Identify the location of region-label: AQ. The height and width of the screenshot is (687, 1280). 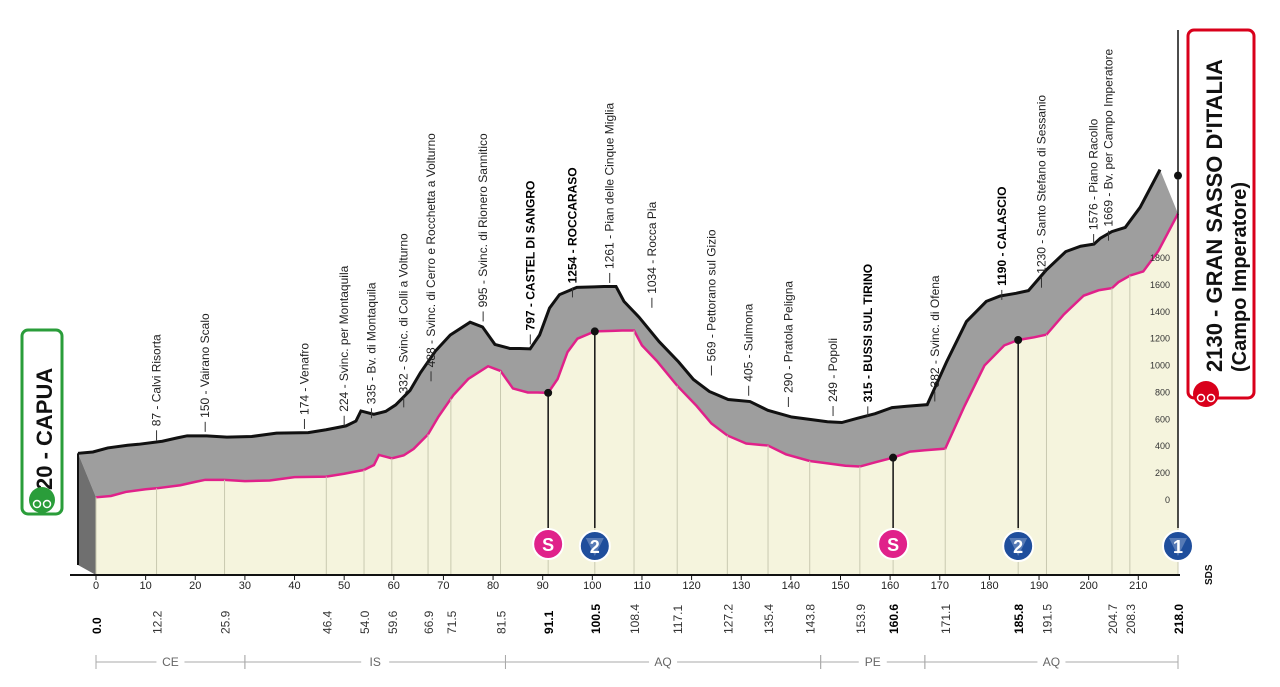
(1051, 662).